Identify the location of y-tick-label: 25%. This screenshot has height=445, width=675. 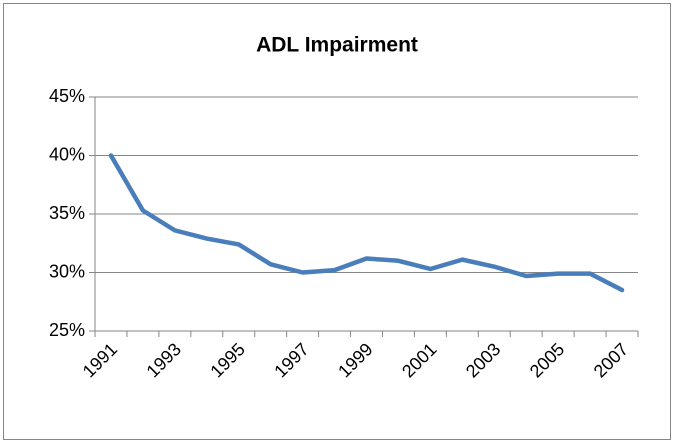
(67, 330).